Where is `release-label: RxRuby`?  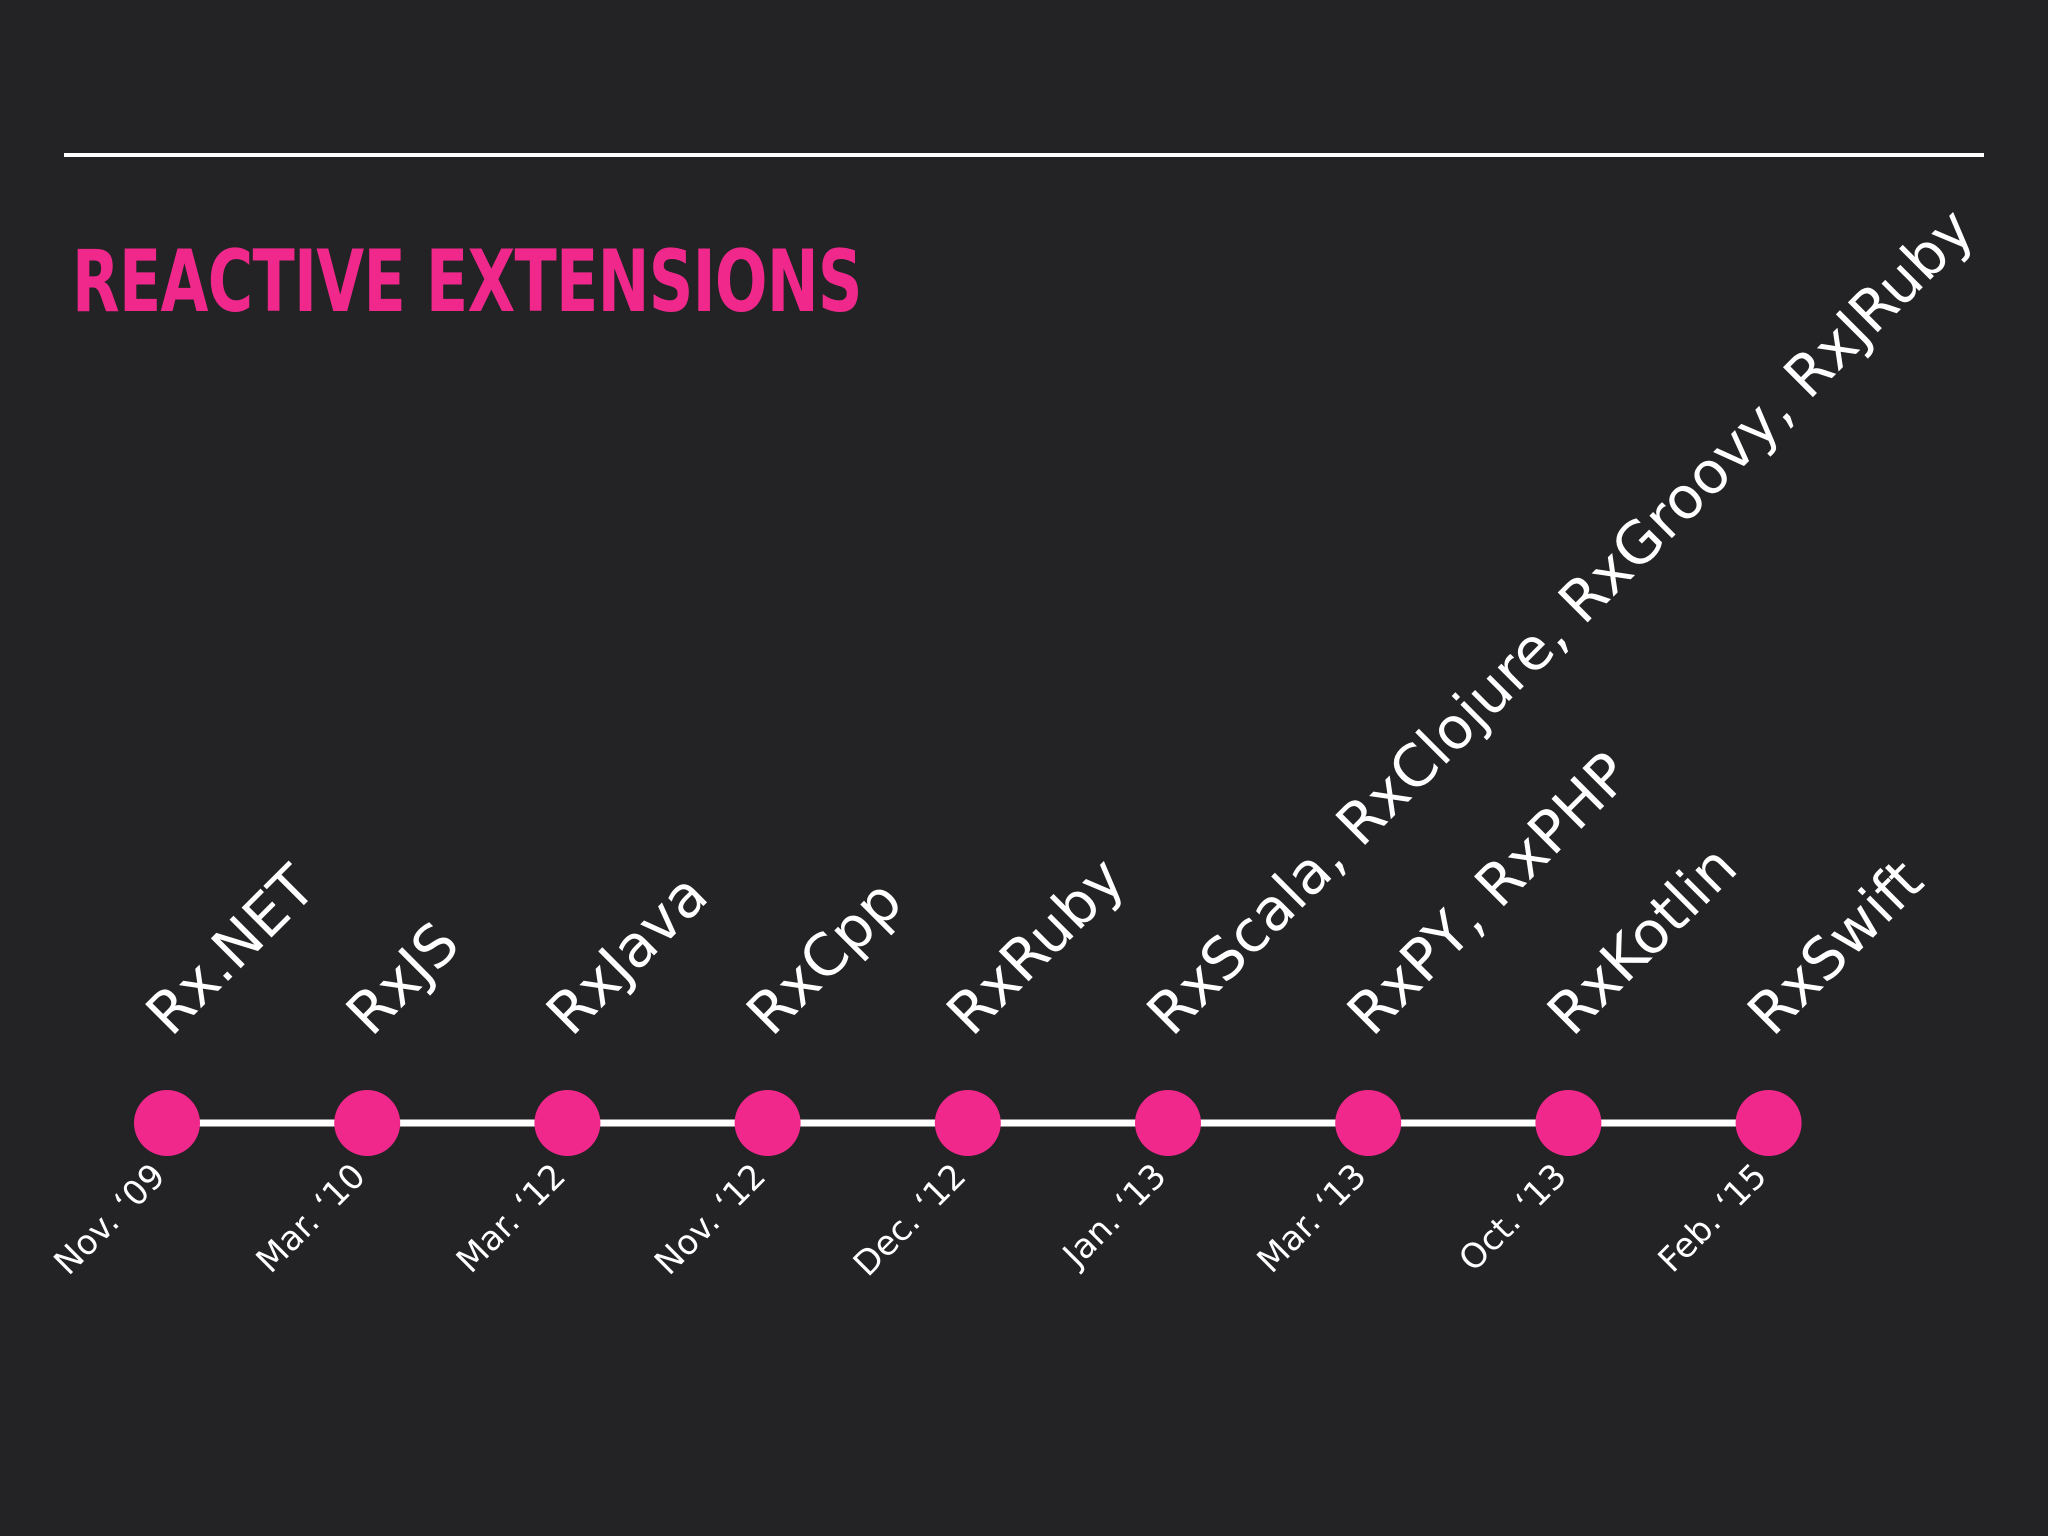
release-label: RxRuby is located at coordinates (1036, 946).